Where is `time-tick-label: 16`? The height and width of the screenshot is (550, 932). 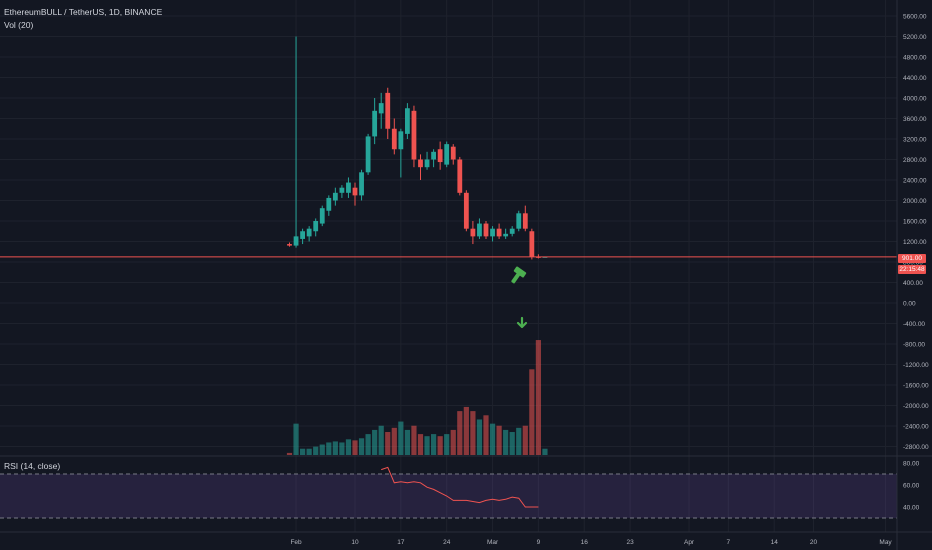
time-tick-label: 16 is located at coordinates (585, 542).